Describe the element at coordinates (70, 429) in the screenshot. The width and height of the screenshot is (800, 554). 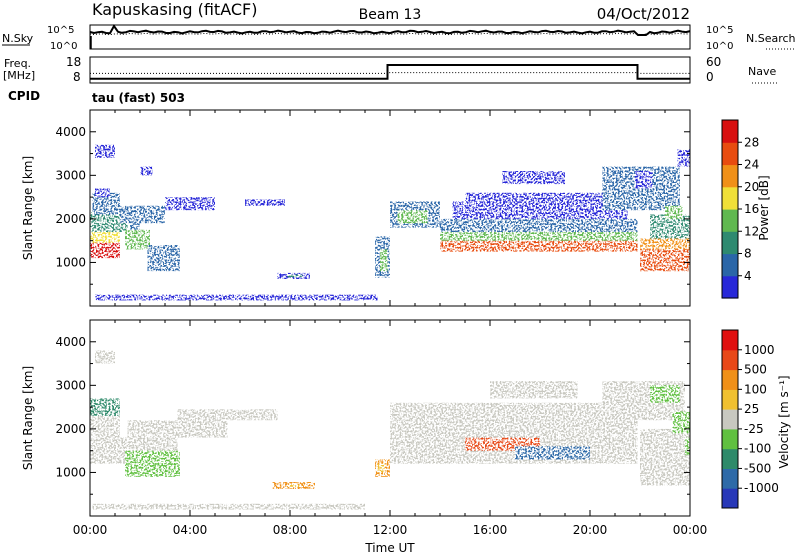
I see `velocity-tick-label: 2000` at that location.